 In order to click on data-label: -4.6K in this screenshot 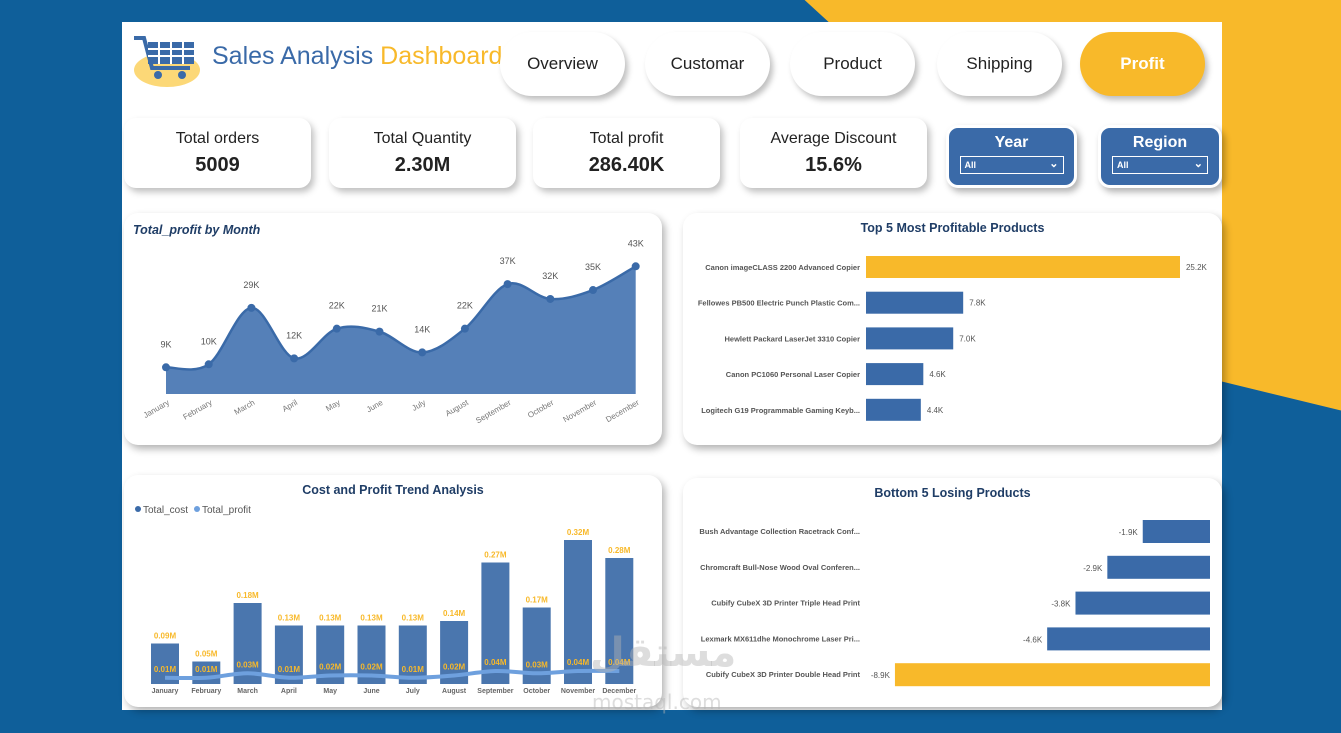, I will do `click(1033, 639)`.